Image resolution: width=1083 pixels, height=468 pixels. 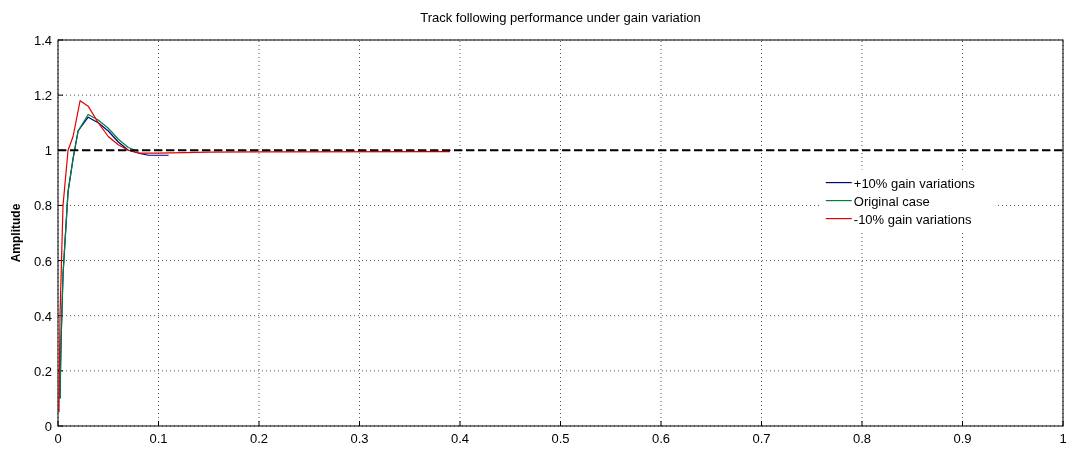 I want to click on y-tick-label: 1.2, so click(x=42, y=96).